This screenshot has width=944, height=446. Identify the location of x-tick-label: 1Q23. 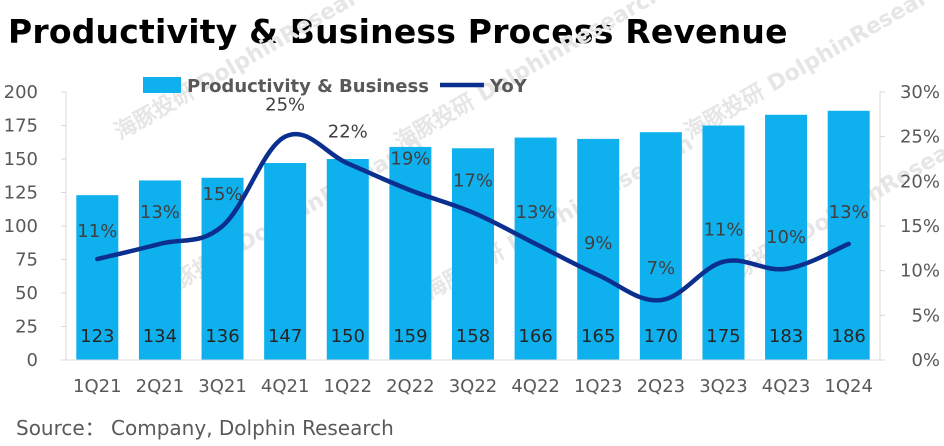
(598, 386).